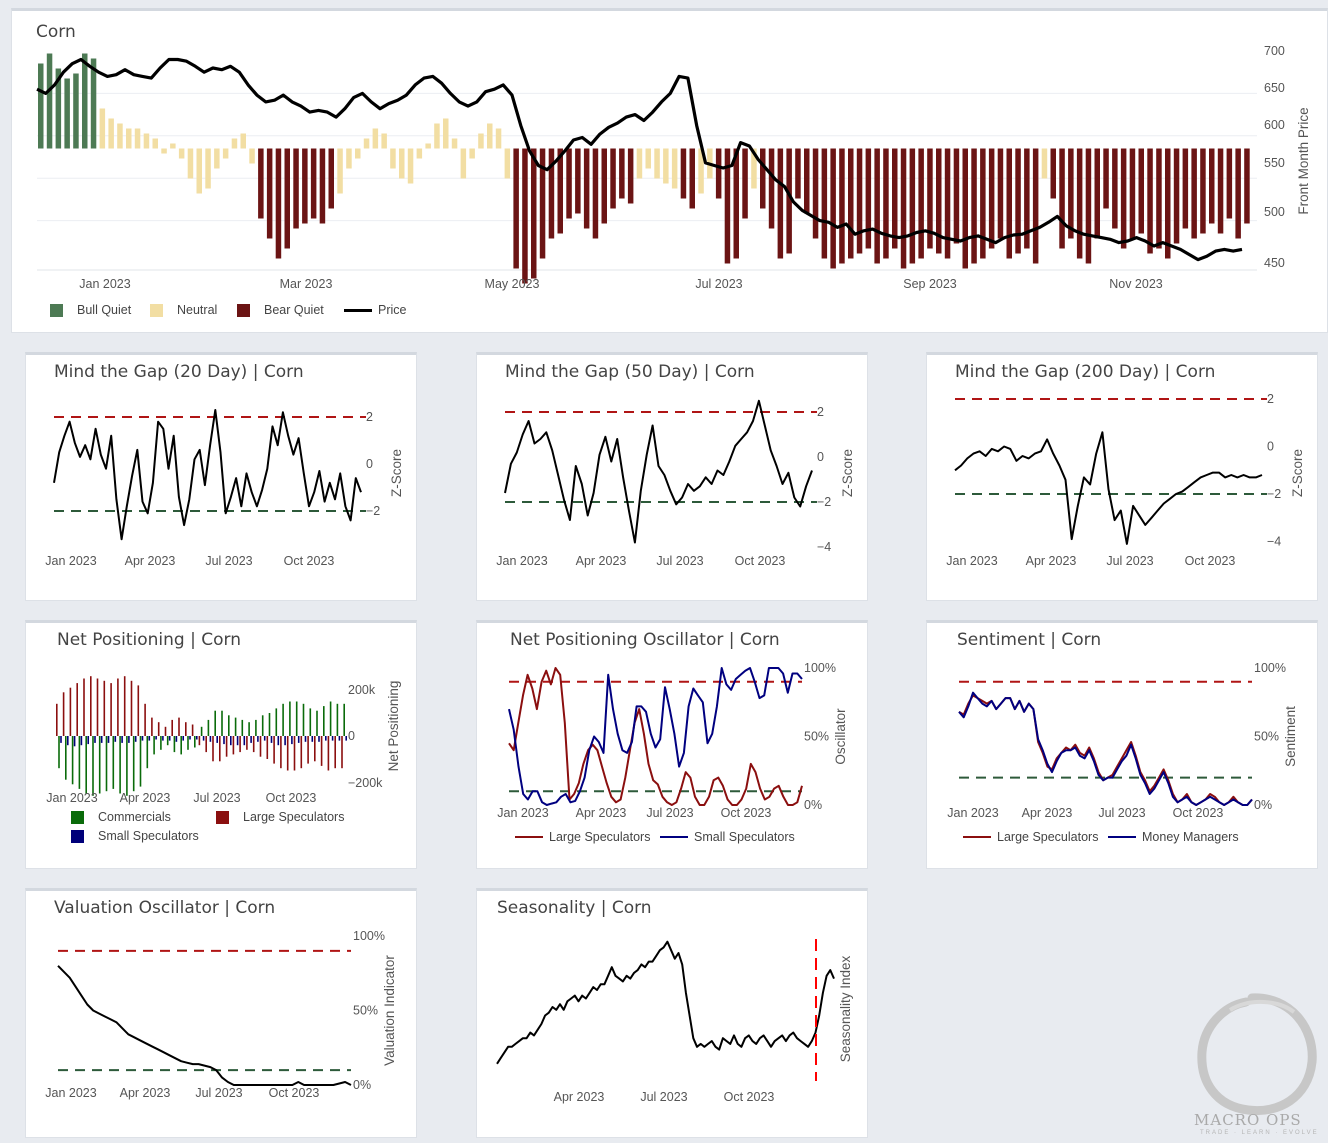  Describe the element at coordinates (90, 310) in the screenshot. I see `legend-bull-quiet: Bull Quiet` at that location.